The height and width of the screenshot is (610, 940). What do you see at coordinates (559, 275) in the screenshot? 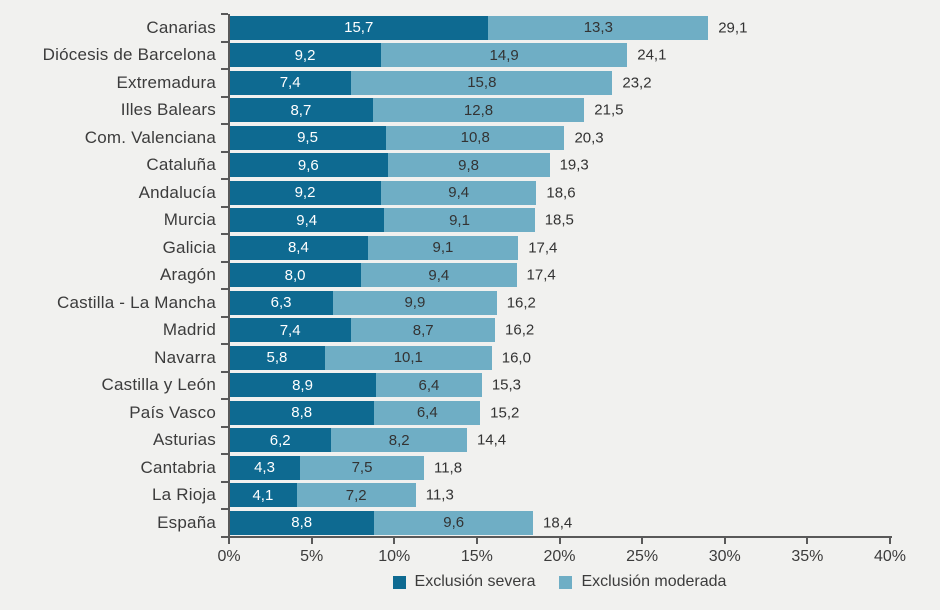
I see `row-plot-area: 8,0 9,4 17,4` at bounding box center [559, 275].